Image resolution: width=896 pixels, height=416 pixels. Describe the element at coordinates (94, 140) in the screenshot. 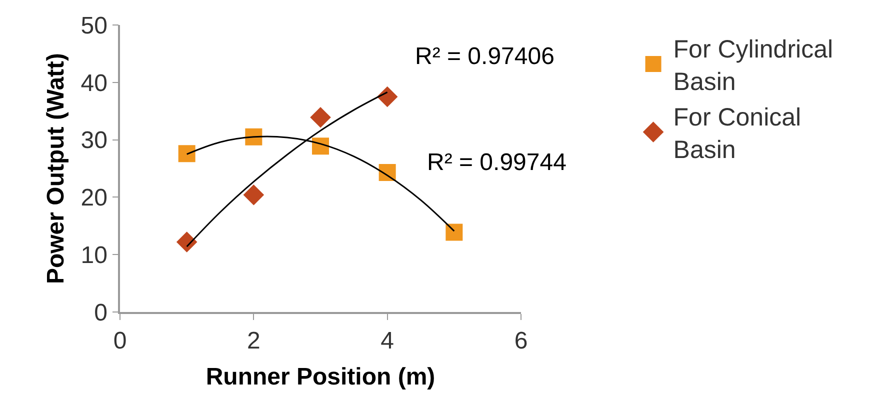

I see `y-tick-label: 30` at that location.